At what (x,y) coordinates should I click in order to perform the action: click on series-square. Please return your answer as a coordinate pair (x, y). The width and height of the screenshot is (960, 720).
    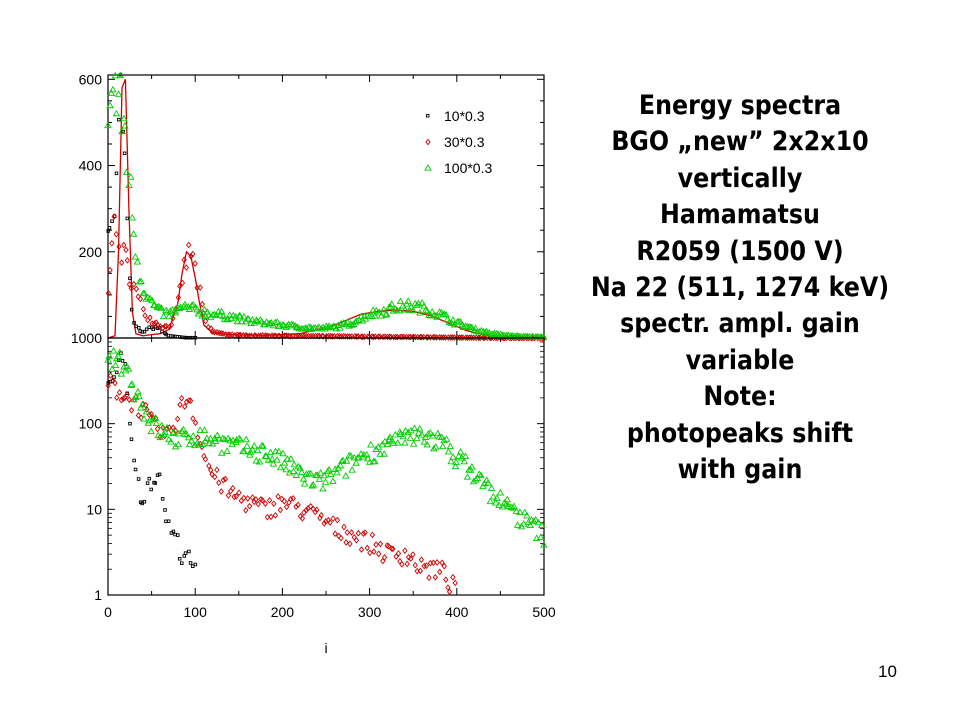
    Looking at the image, I should click on (152, 459).